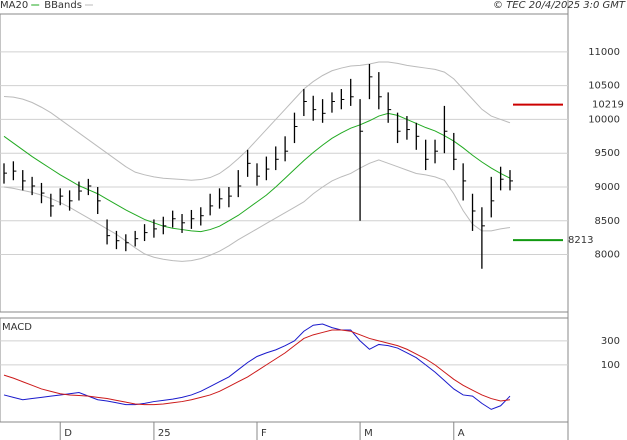 This screenshot has width=627, height=440. What do you see at coordinates (607, 255) in the screenshot?
I see `y-tick-label: 8000` at bounding box center [607, 255].